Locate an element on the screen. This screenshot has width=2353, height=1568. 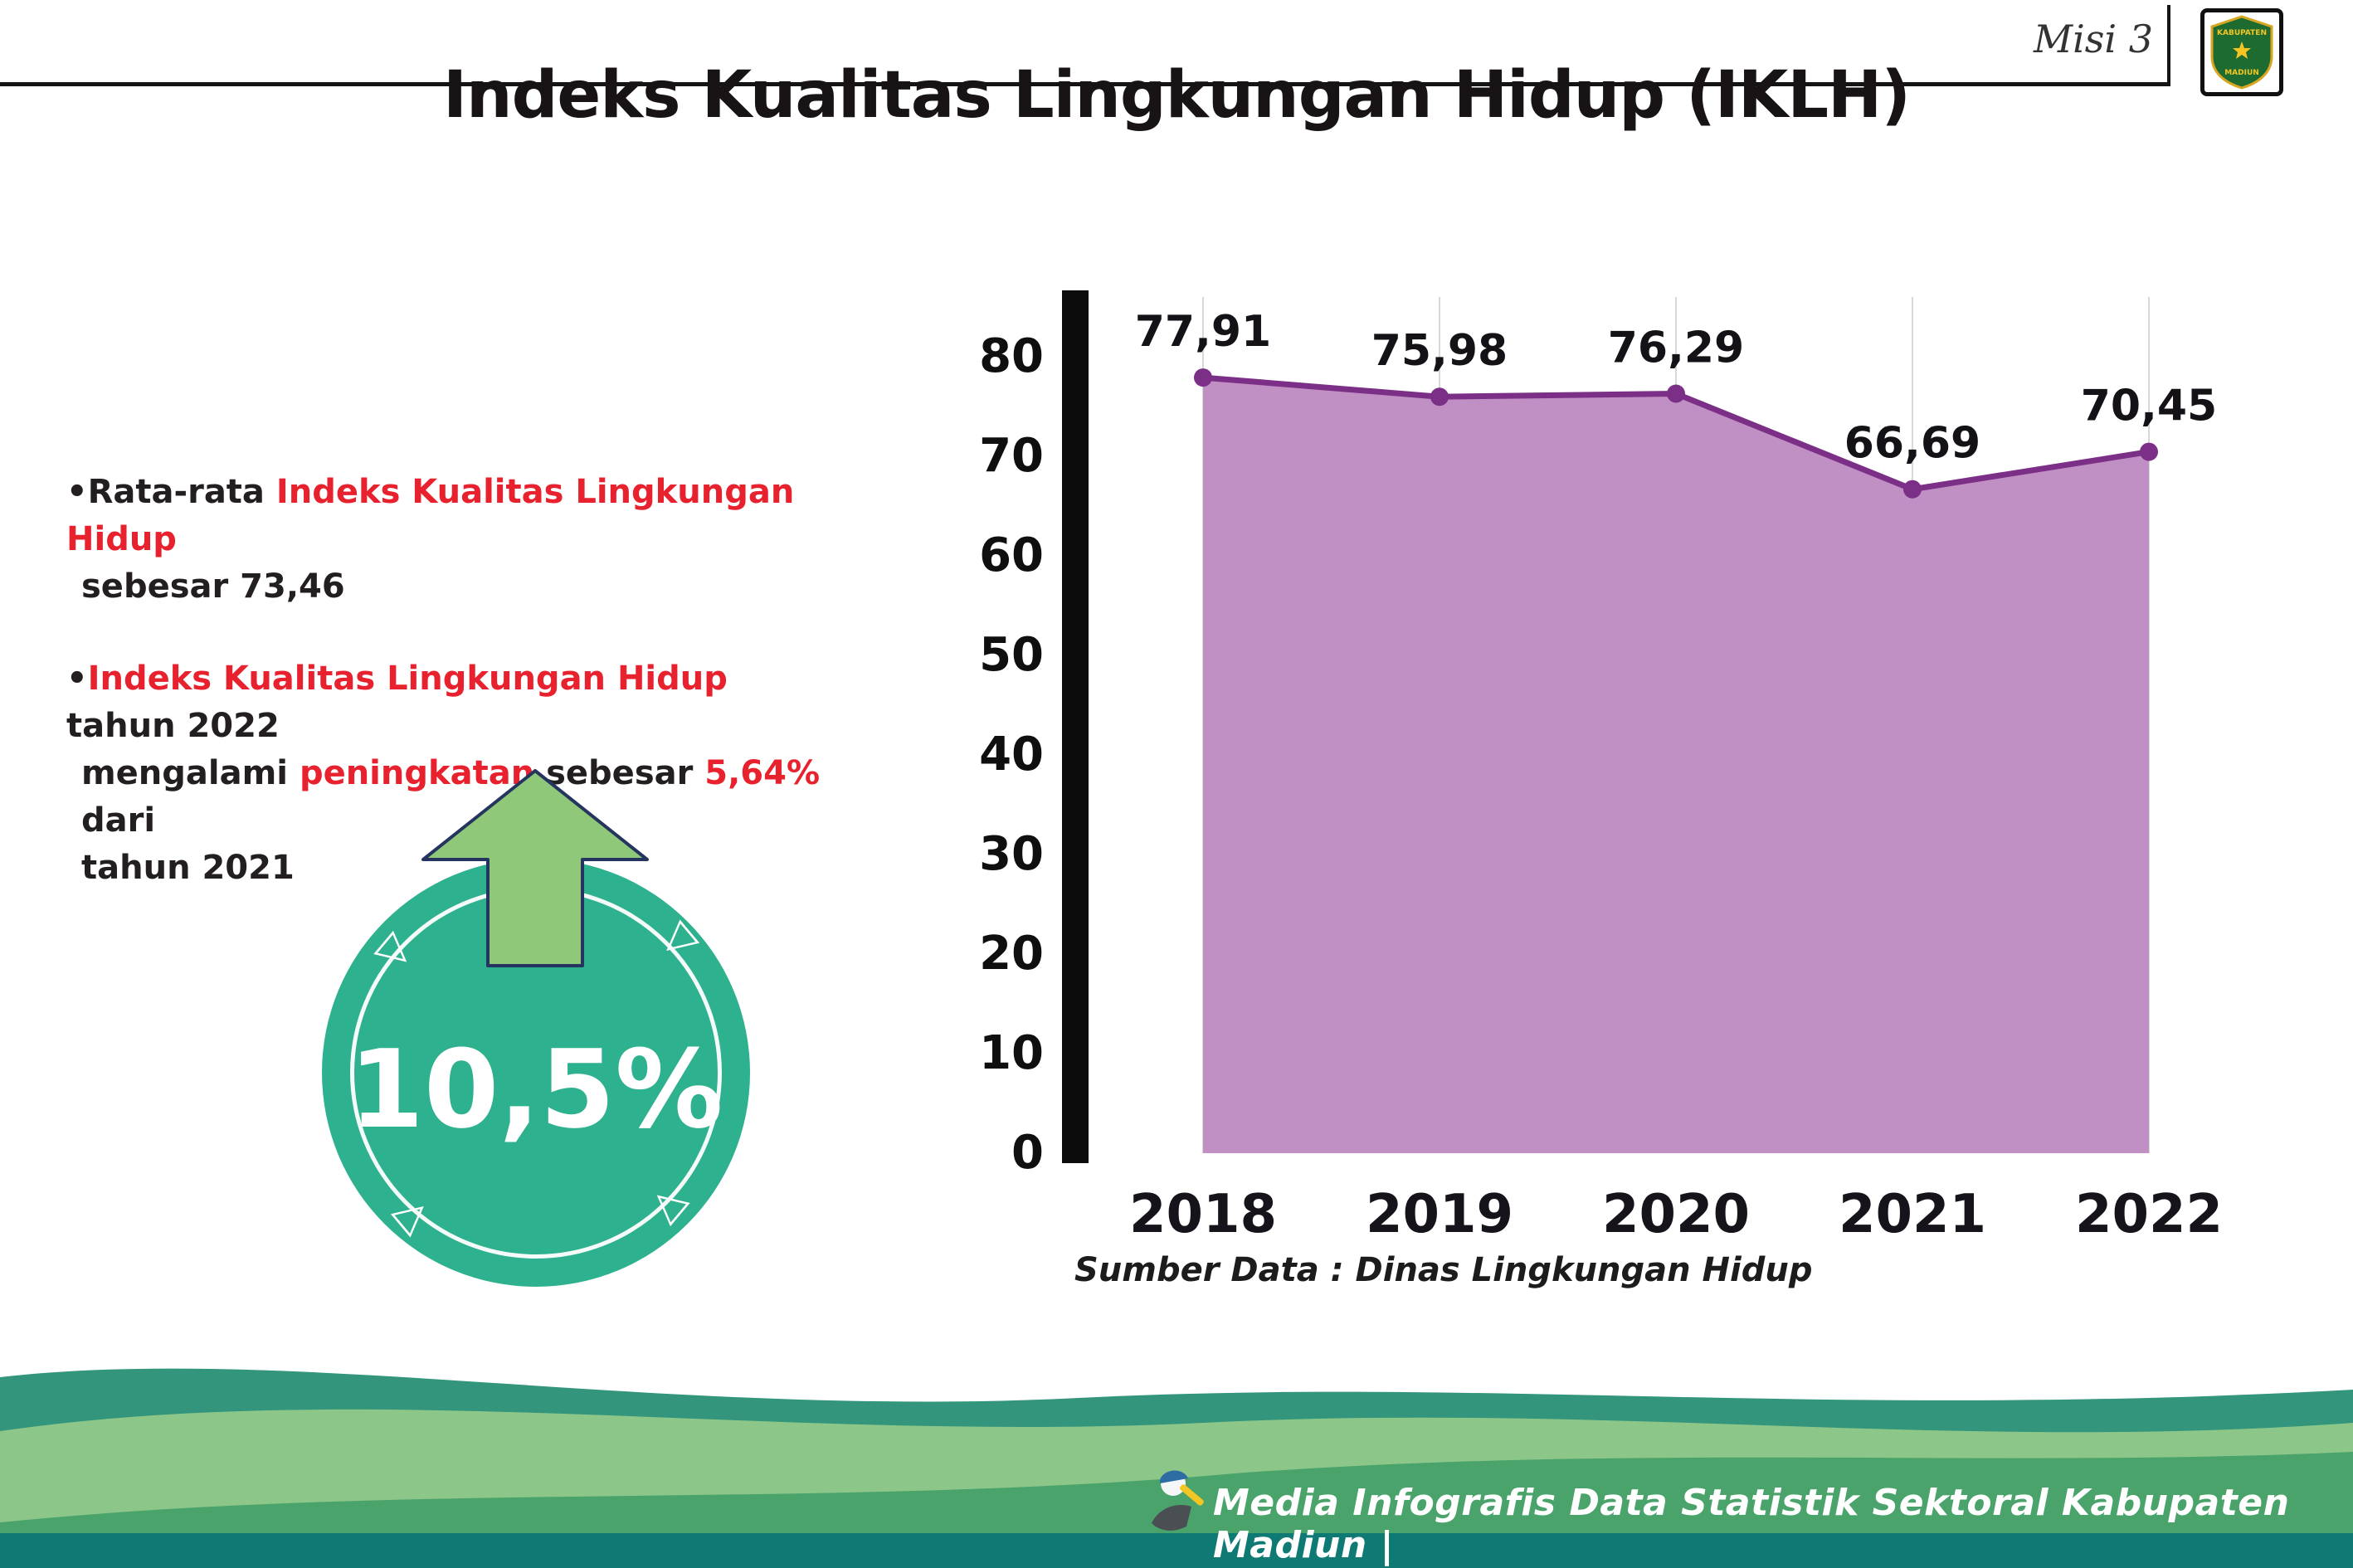
star-icon is located at coordinates (2242, 50).